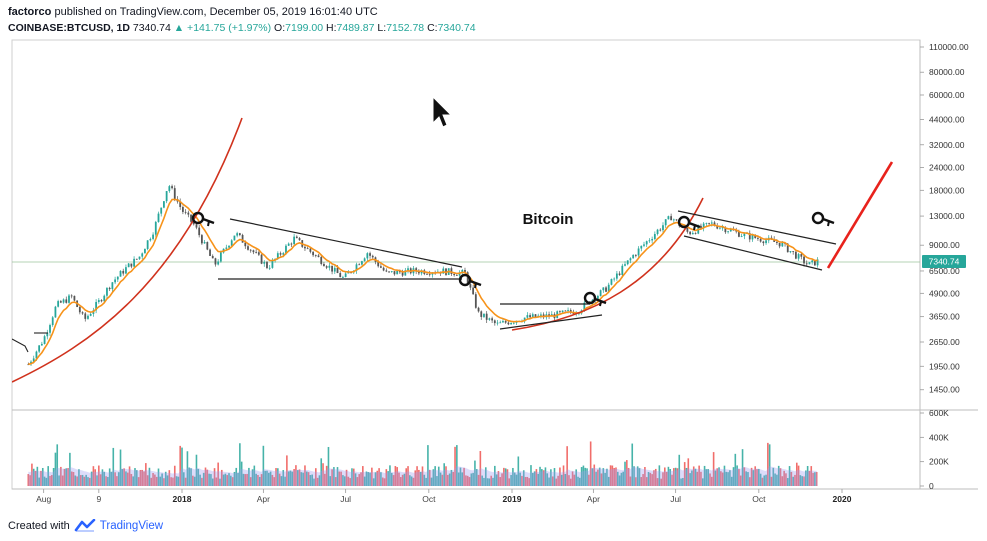  I want to click on svg-text: 7340.74, so click(944, 262).